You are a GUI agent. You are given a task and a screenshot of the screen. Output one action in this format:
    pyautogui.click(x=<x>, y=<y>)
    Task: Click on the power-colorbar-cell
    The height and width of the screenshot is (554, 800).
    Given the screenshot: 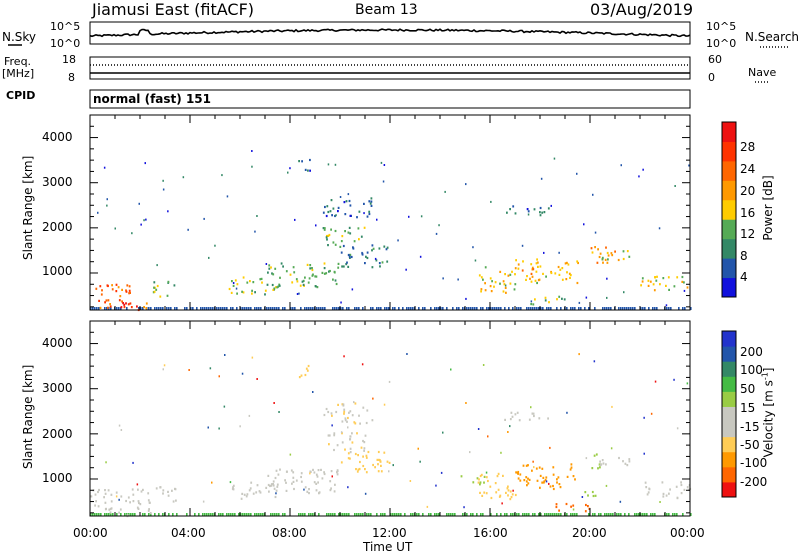 What is the action you would take?
    pyautogui.click(x=729, y=170)
    